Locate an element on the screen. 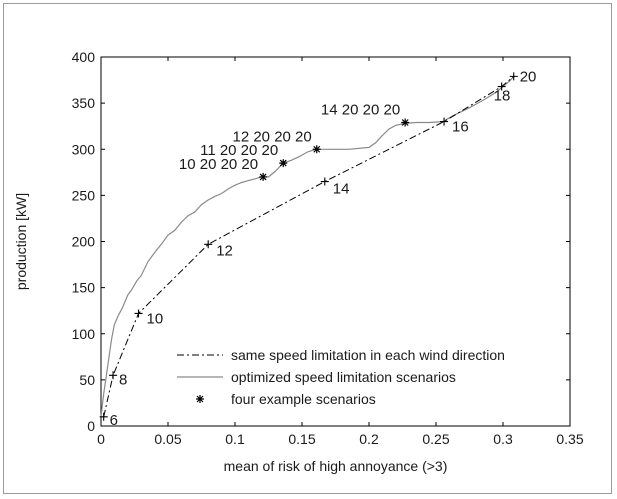 The width and height of the screenshot is (617, 499). x-tick-label: 0.2 is located at coordinates (369, 439).